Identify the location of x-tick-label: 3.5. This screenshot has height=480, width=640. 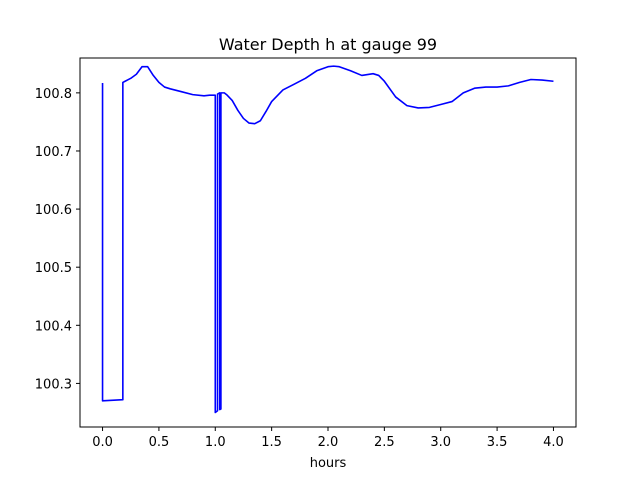
(497, 442).